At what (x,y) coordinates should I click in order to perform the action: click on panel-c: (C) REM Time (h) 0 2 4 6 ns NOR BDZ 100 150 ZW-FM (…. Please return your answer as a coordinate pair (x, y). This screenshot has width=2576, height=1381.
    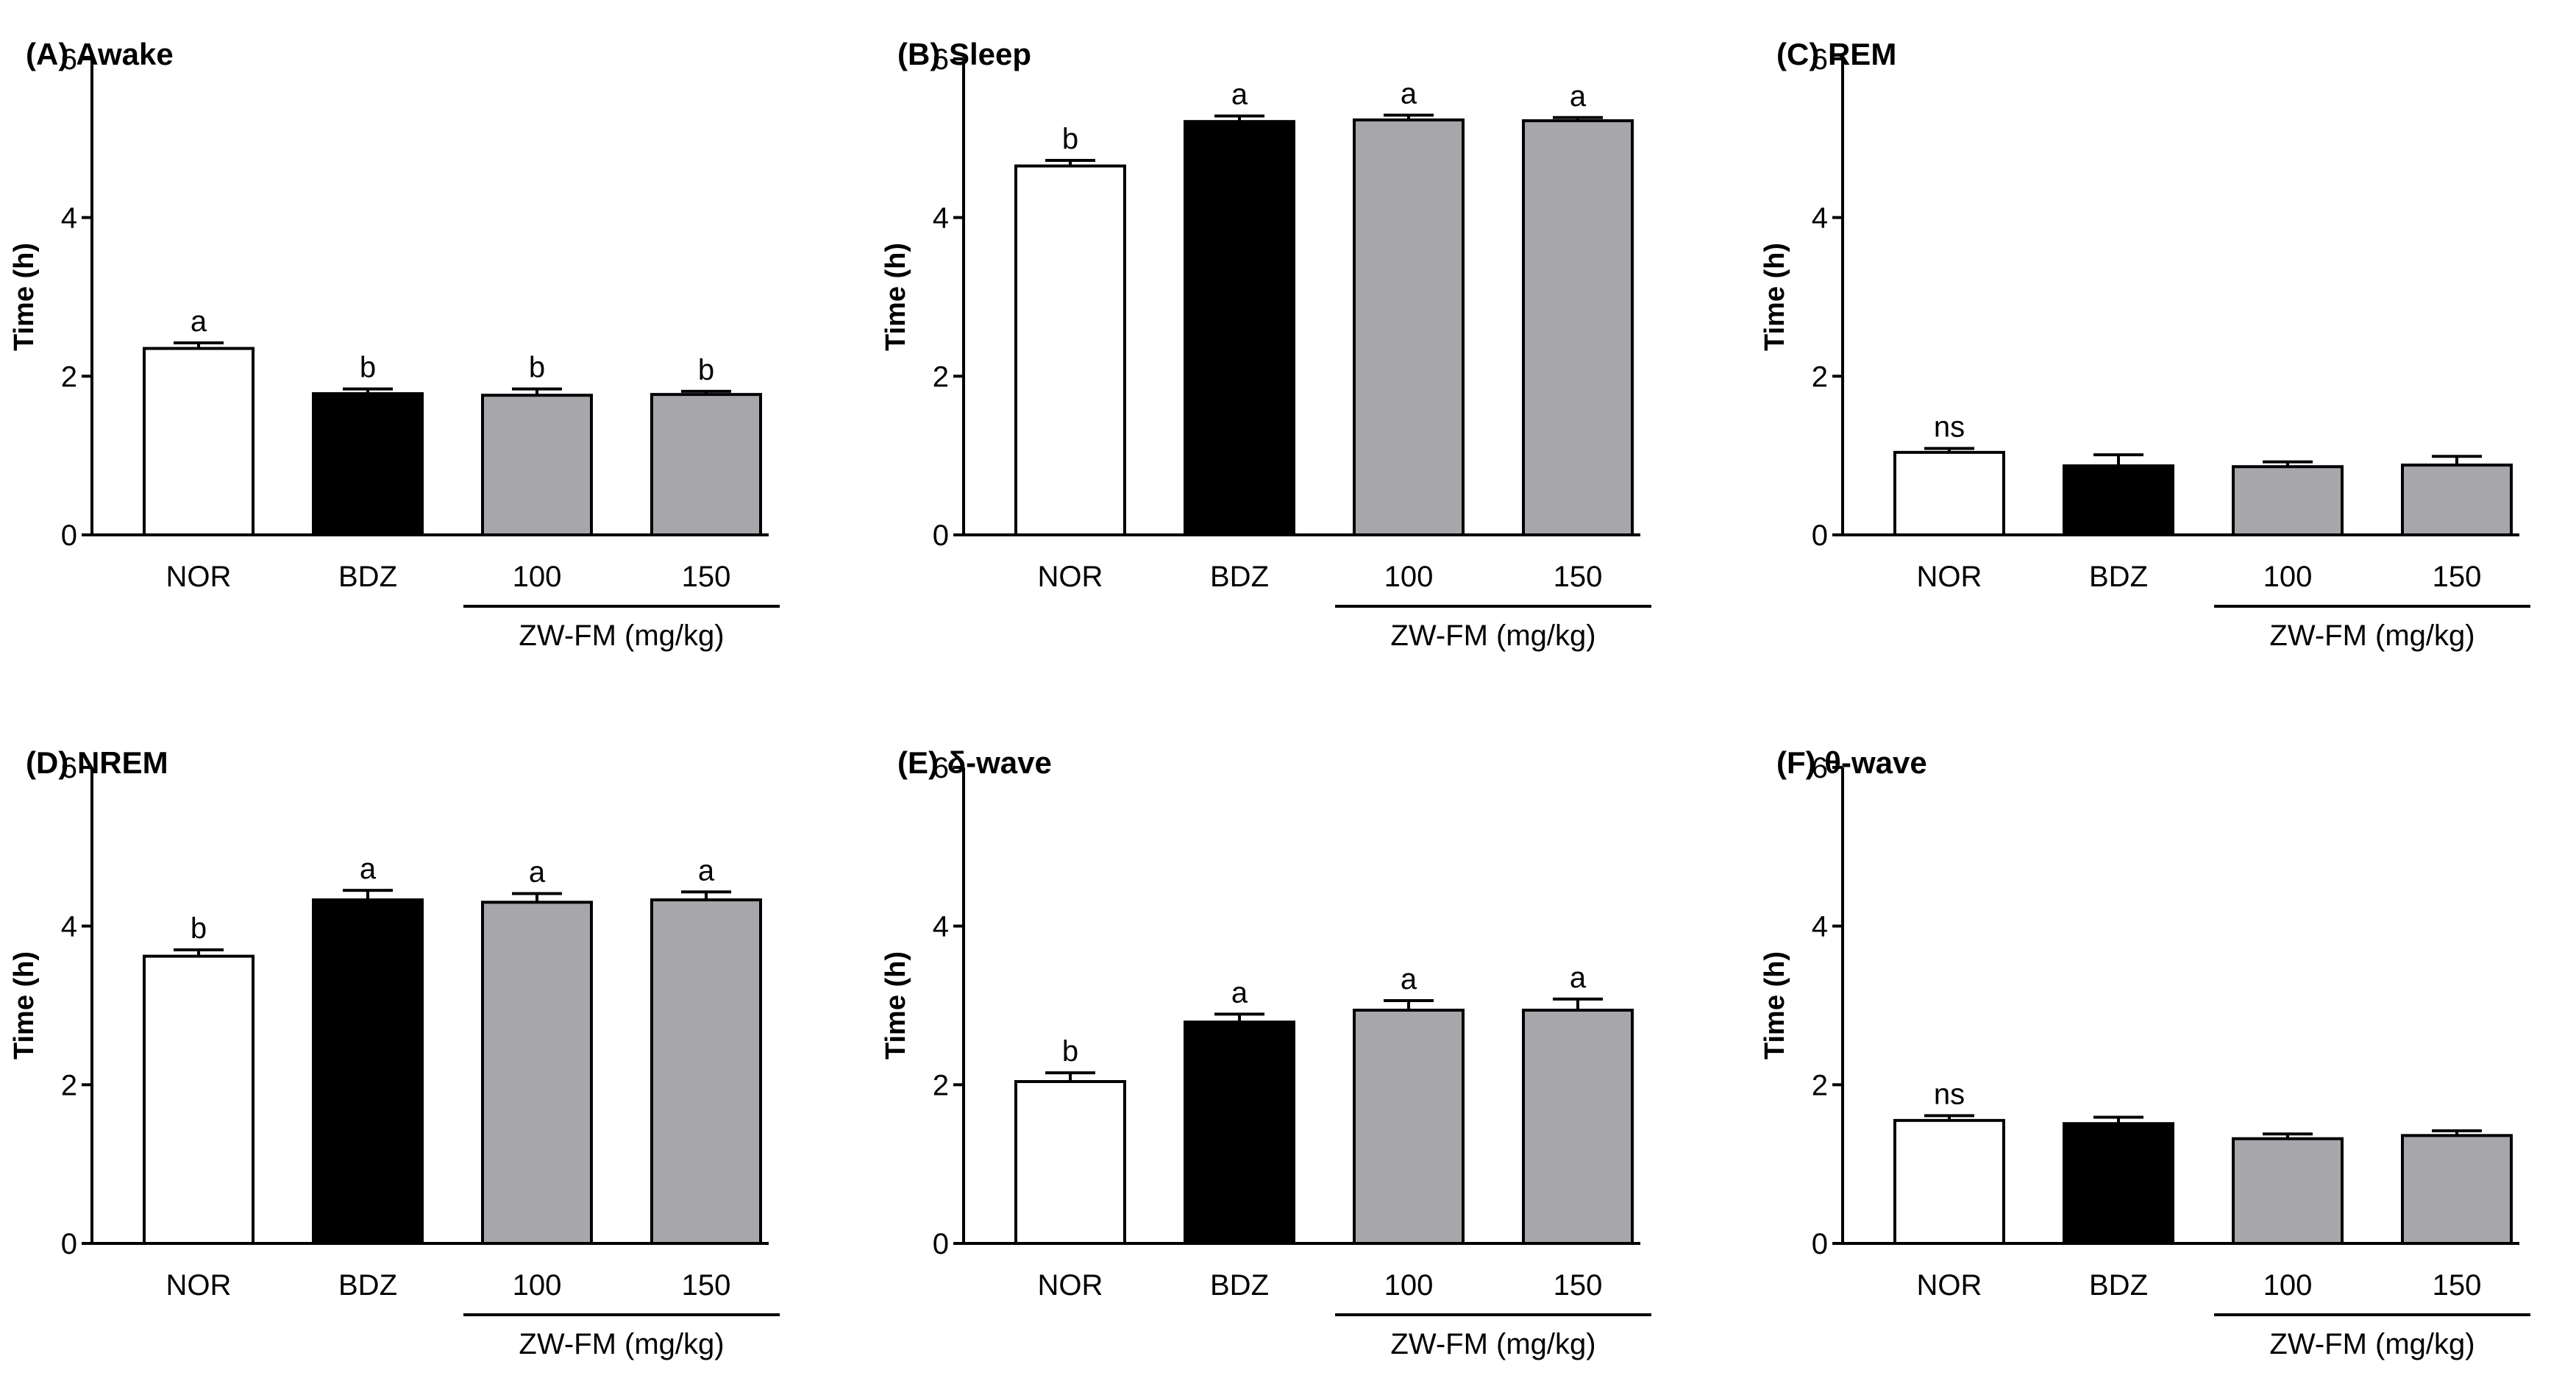
    Looking at the image, I should click on (2145, 344).